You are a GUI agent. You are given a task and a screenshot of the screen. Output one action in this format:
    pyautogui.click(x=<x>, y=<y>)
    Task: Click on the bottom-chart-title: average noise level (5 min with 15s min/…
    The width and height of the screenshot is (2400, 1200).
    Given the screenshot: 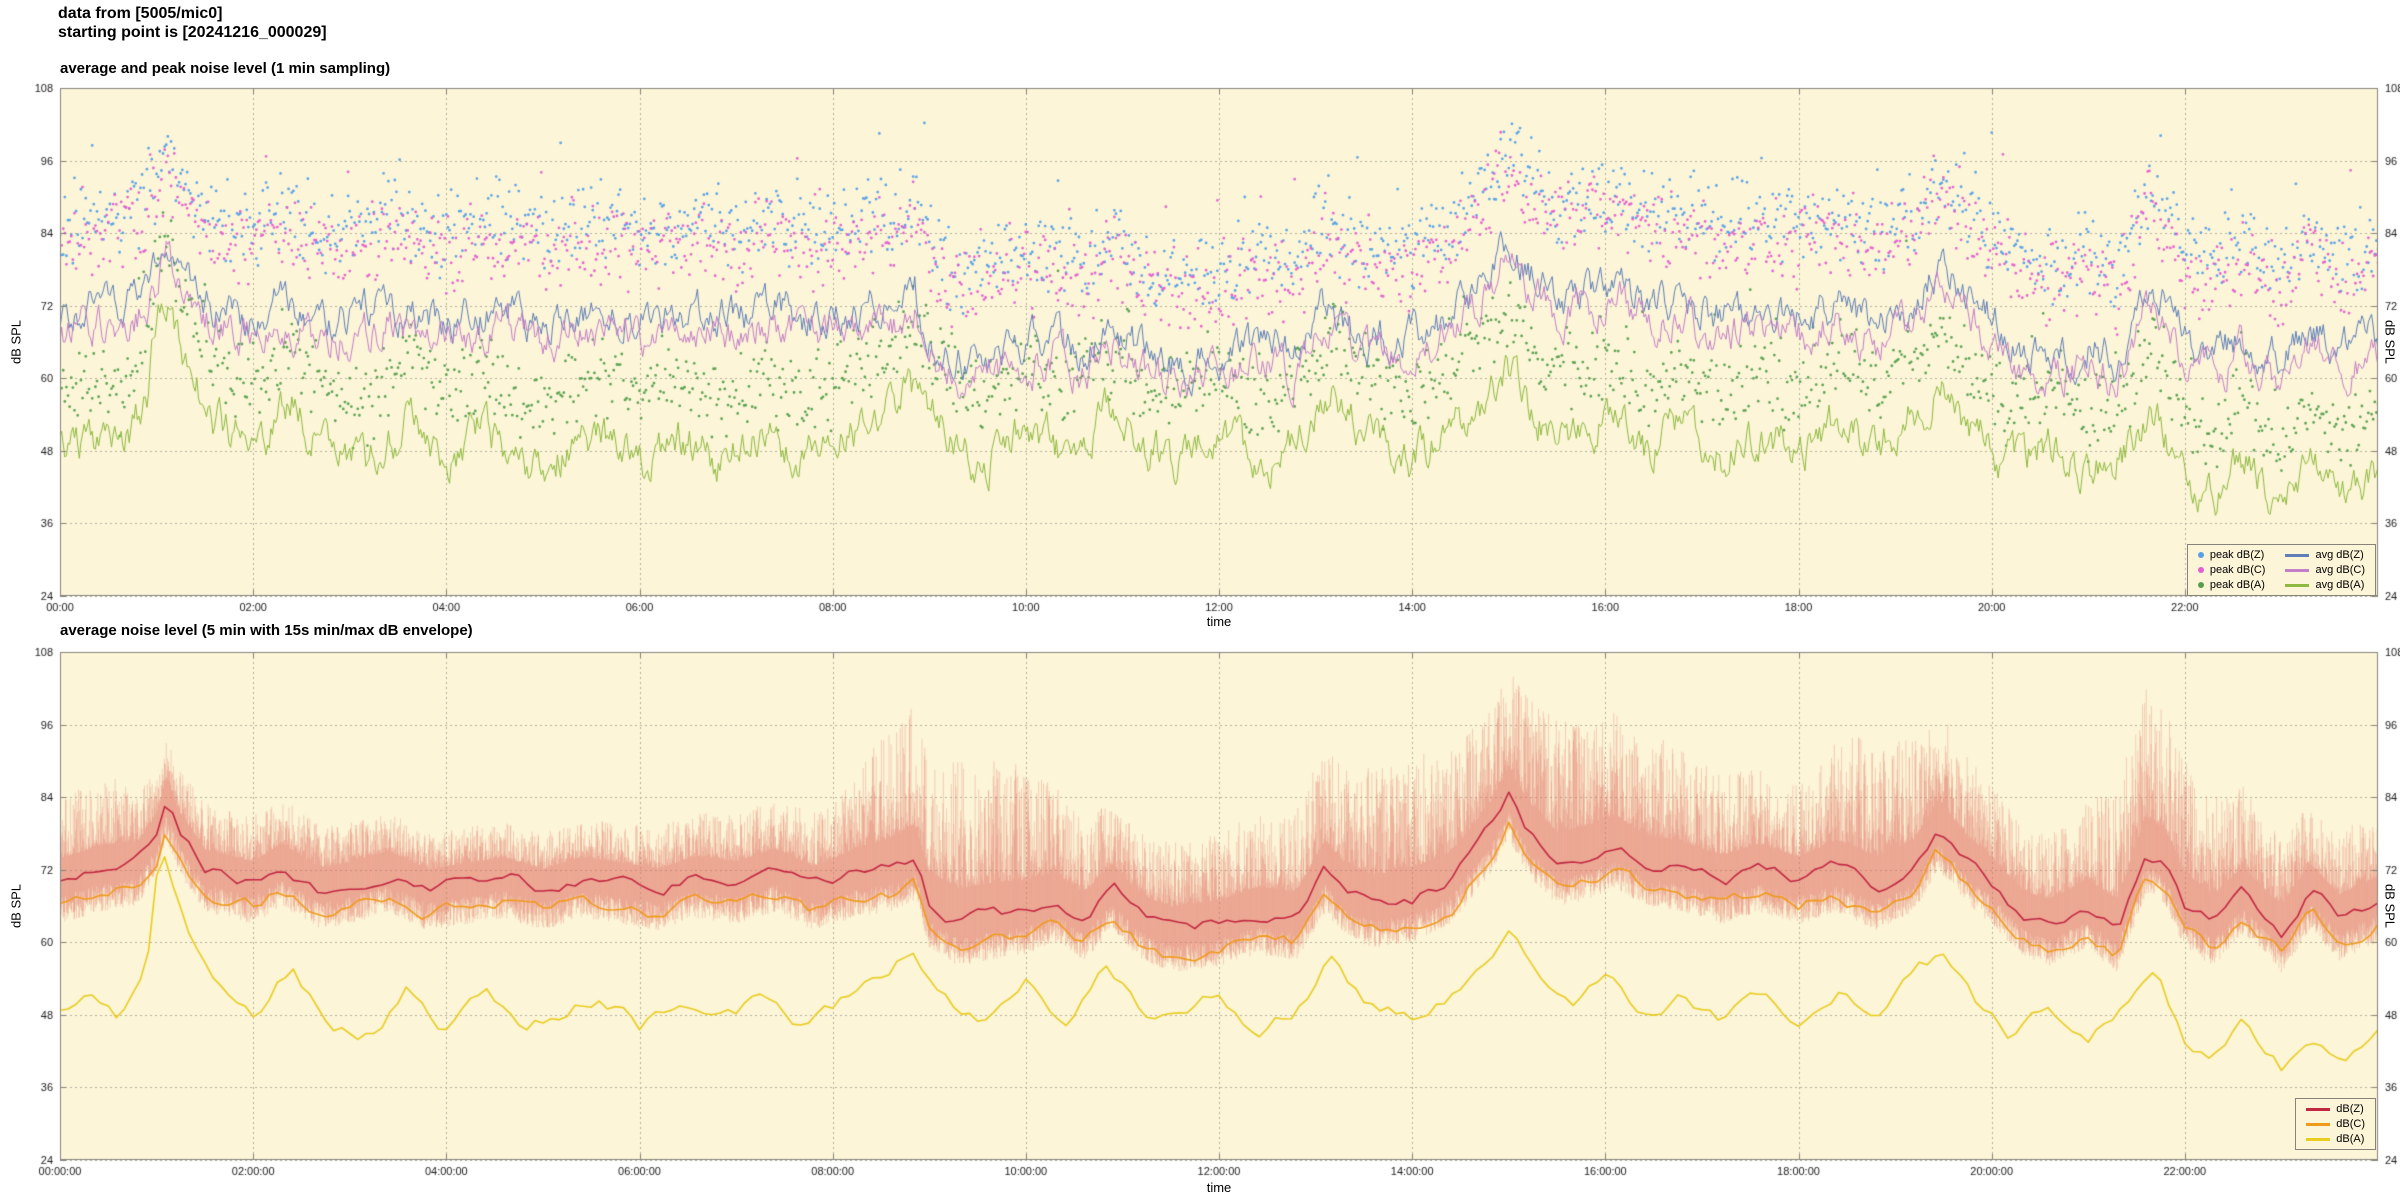 What is the action you would take?
    pyautogui.click(x=266, y=630)
    